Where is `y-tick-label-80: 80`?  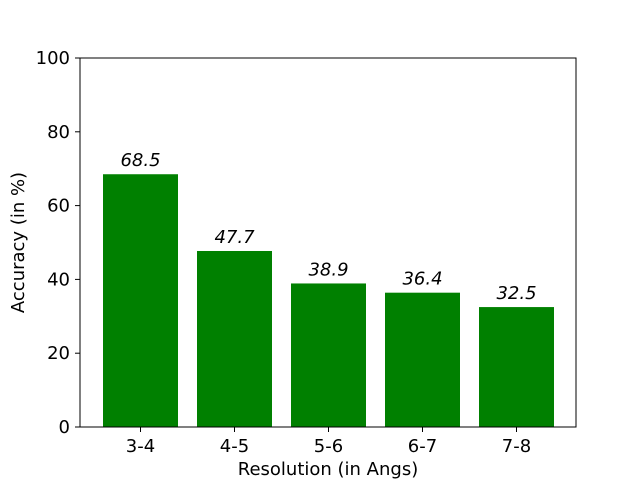 y-tick-label-80: 80 is located at coordinates (58, 132).